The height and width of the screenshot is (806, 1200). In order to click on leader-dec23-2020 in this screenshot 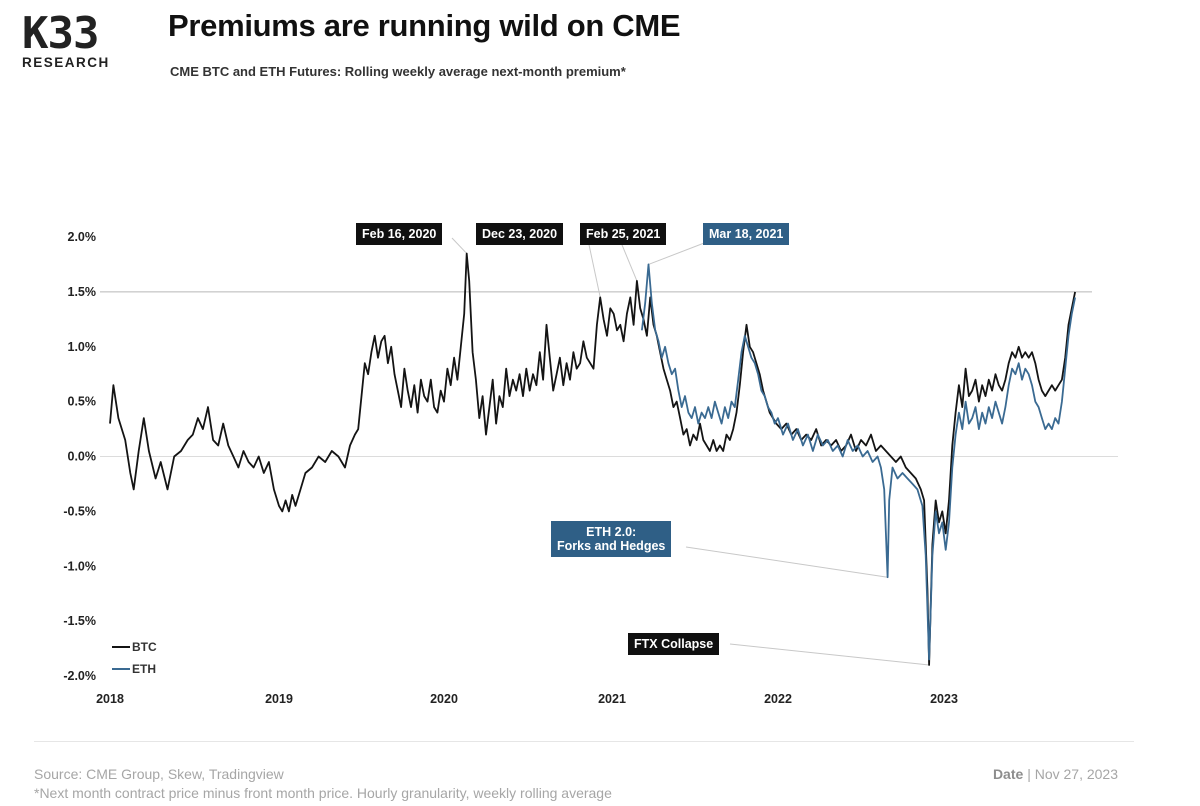, I will do `click(594, 268)`.